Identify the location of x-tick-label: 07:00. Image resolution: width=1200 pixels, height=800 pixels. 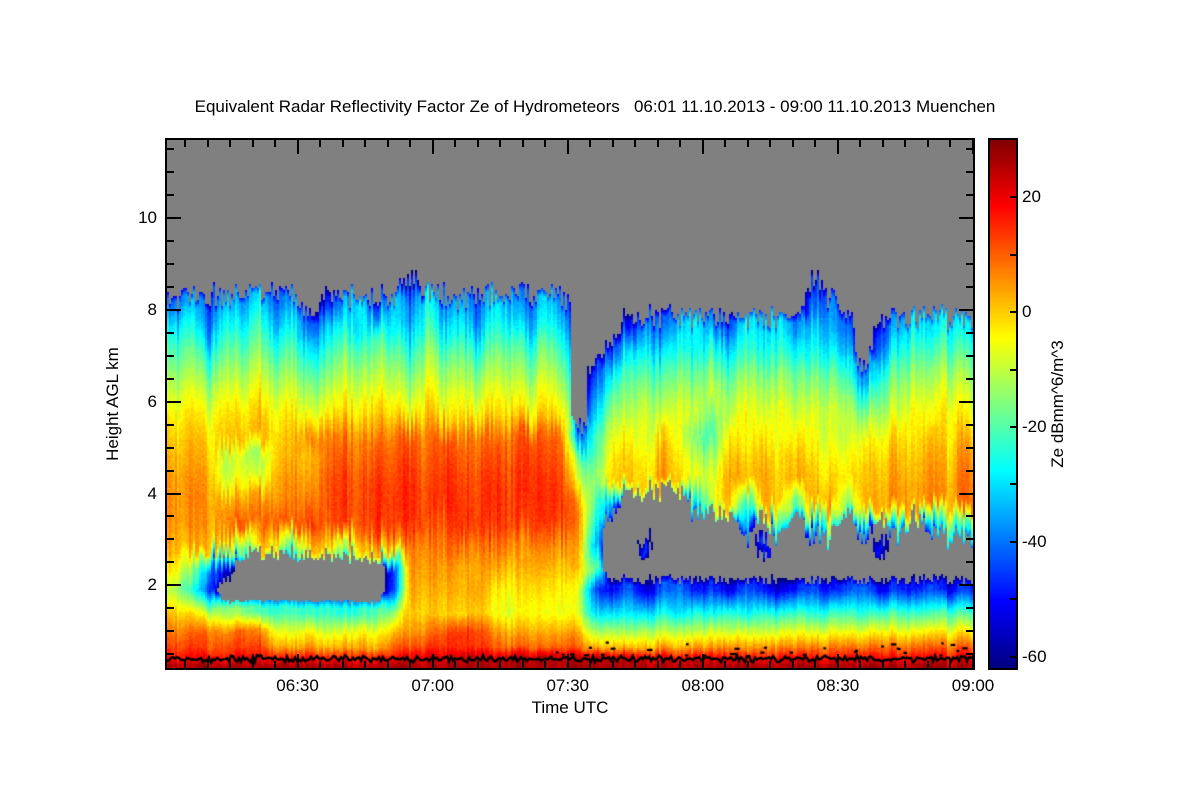
(432, 685).